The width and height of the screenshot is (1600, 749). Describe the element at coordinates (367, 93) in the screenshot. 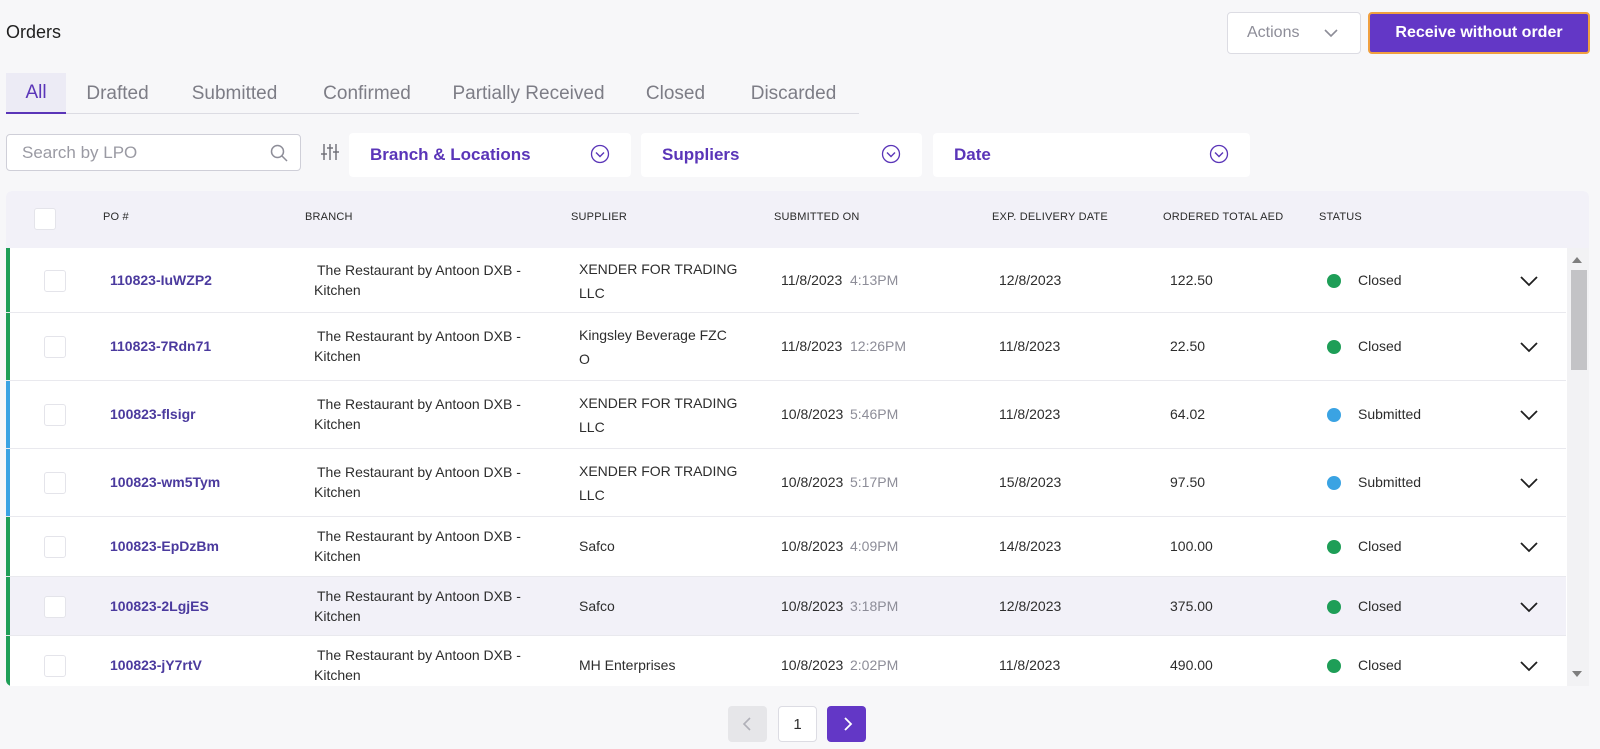

I see `tab-confirmed: Confirmed` at that location.